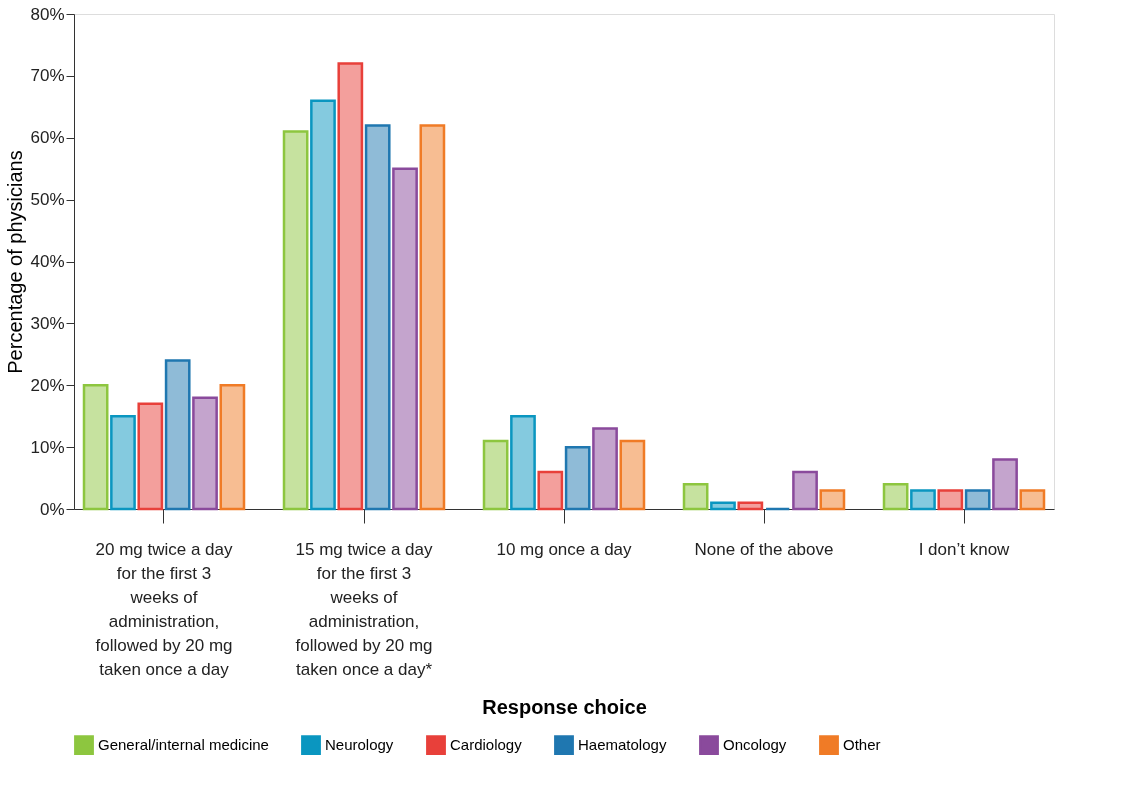  What do you see at coordinates (764, 549) in the screenshot?
I see `x-tick-label: None of the above` at bounding box center [764, 549].